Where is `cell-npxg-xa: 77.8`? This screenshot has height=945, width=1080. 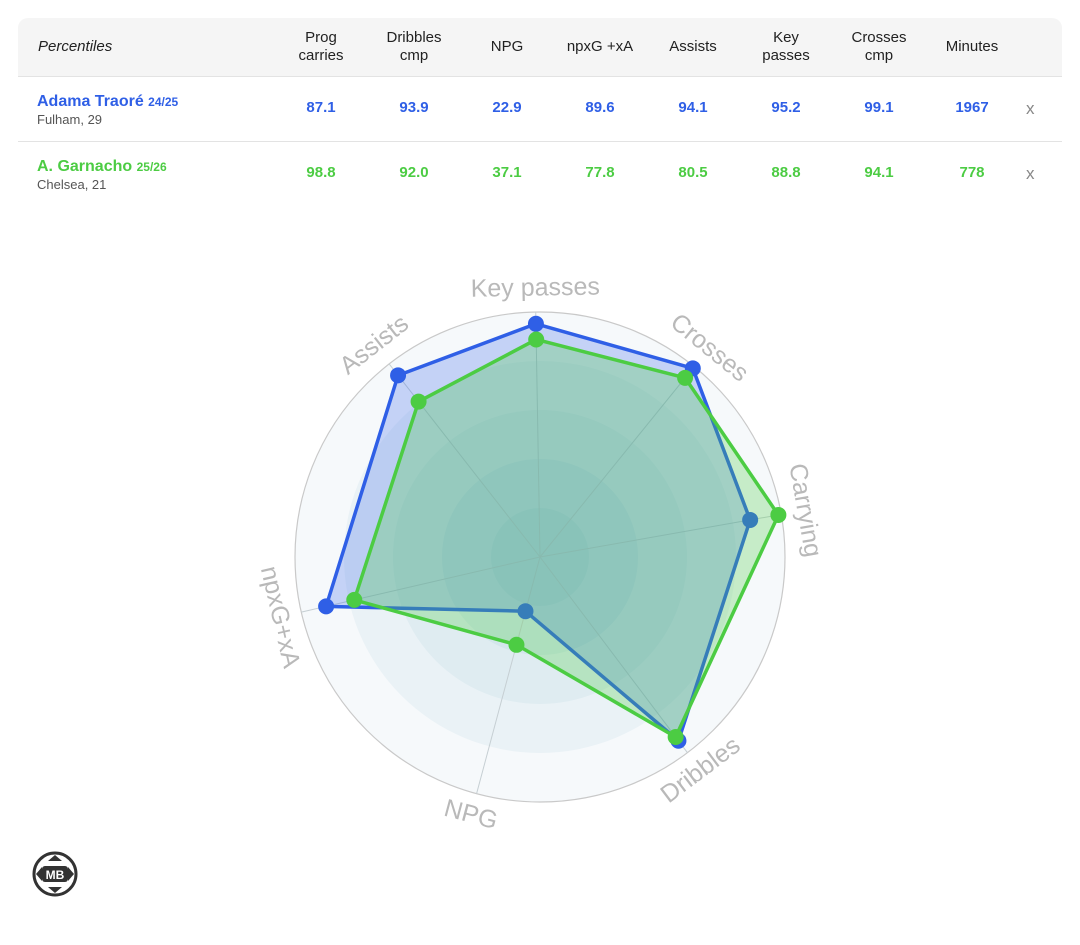
cell-npxg-xa: 77.8 is located at coordinates (600, 172).